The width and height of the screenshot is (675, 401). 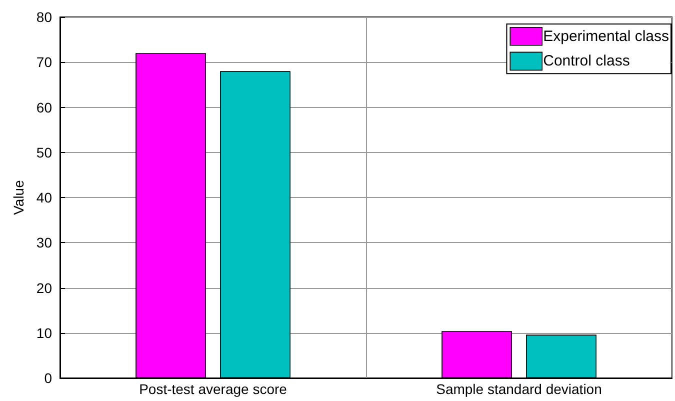 What do you see at coordinates (44, 332) in the screenshot?
I see `y-tick-label: 10` at bounding box center [44, 332].